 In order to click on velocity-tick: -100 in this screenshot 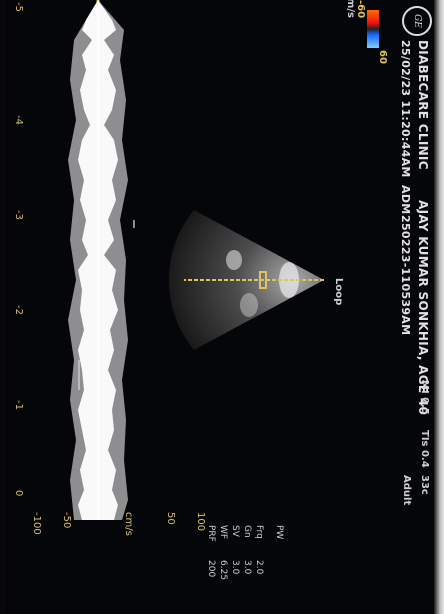, I will do `click(36, 523)`.